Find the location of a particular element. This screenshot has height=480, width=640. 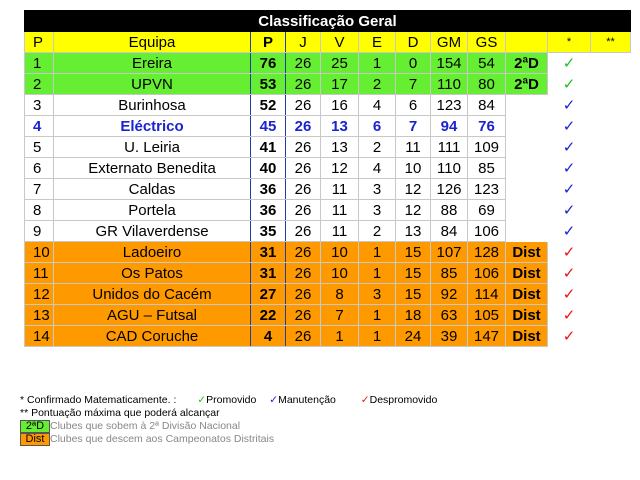

cell-v: 25 is located at coordinates (339, 63).